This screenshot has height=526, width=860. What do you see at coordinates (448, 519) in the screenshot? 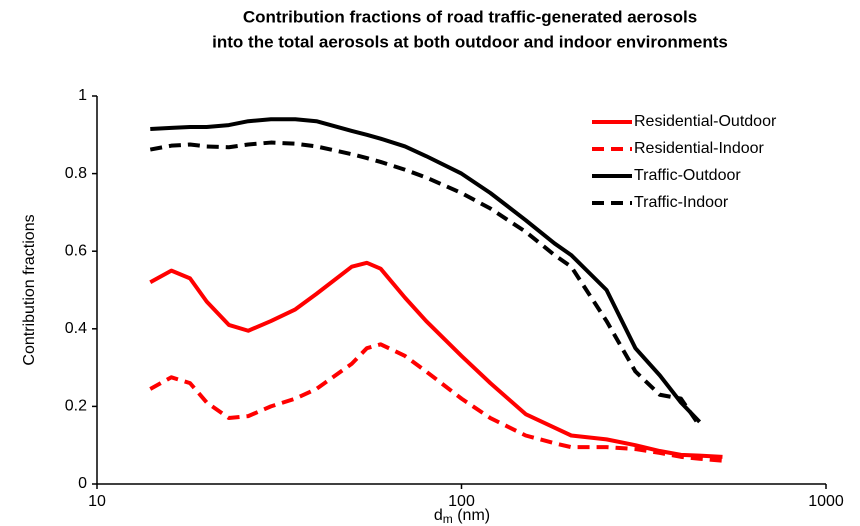
I see `x-axis-label-part: m` at bounding box center [448, 519].